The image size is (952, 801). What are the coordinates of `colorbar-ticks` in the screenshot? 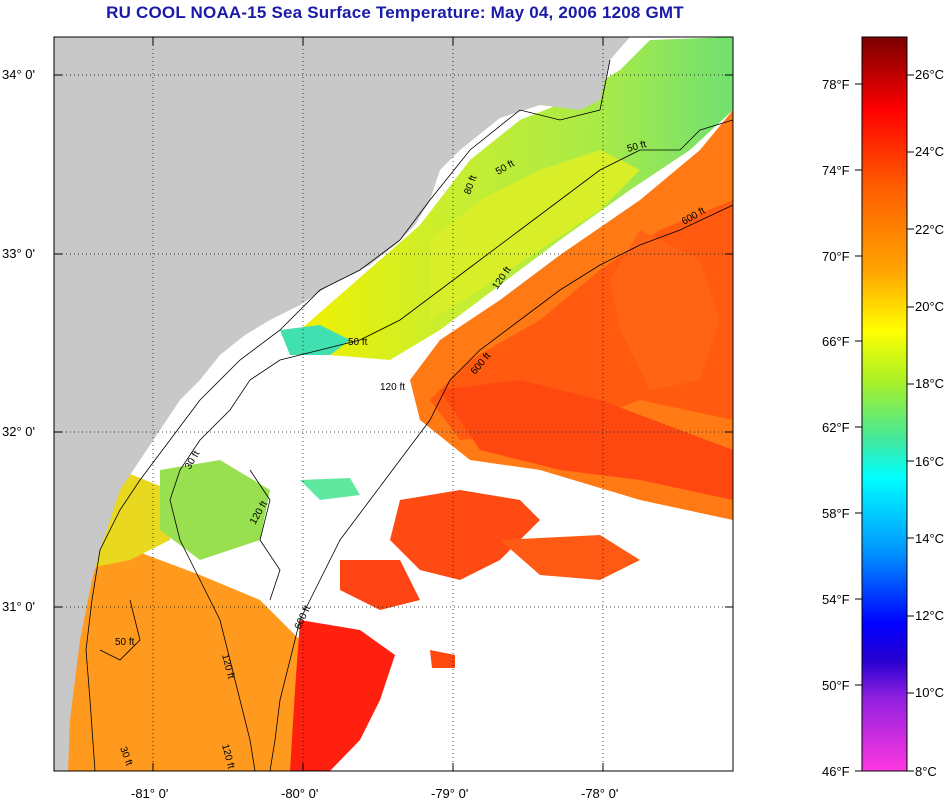 It's located at (884, 423).